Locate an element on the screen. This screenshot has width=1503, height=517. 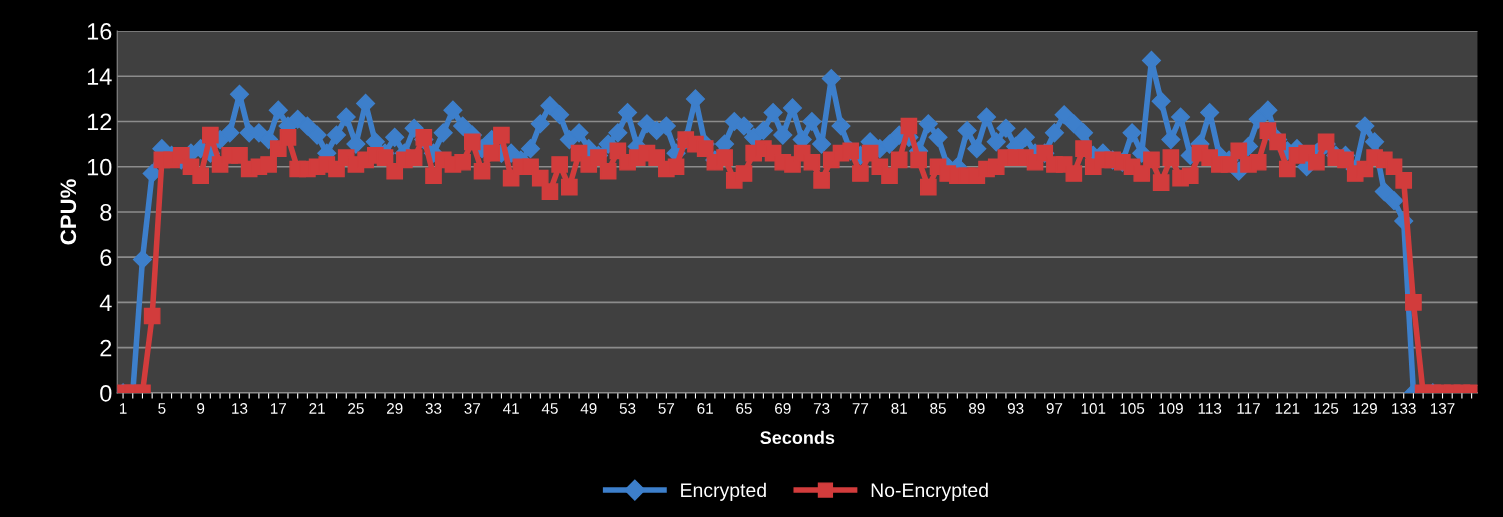
x-tick-label: 109 is located at coordinates (1171, 408).